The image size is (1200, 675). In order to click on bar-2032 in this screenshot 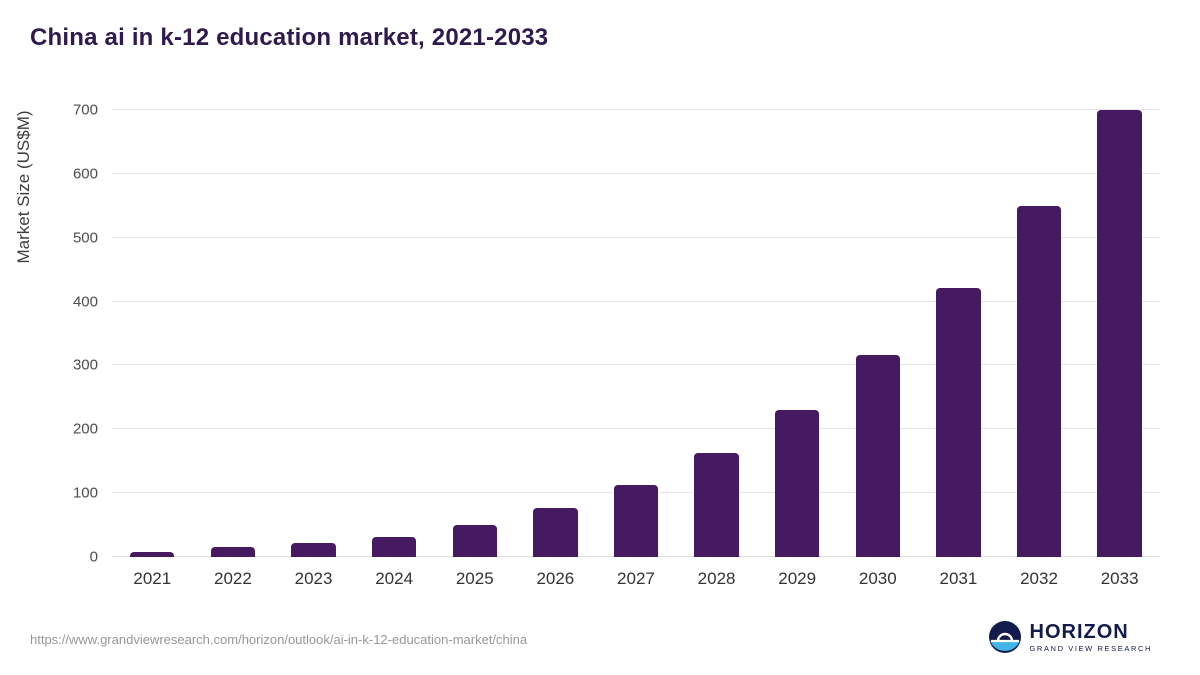, I will do `click(1039, 381)`.